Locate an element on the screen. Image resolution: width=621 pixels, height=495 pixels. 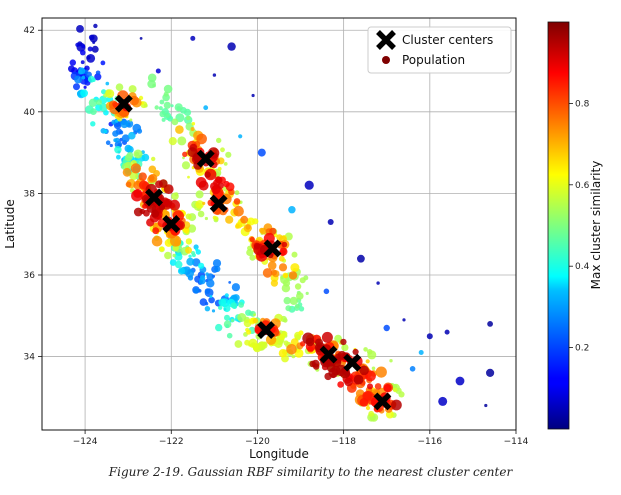
colorbar-ticks: 0.2 0.4 0.6 0.8 is located at coordinates (579, 226).